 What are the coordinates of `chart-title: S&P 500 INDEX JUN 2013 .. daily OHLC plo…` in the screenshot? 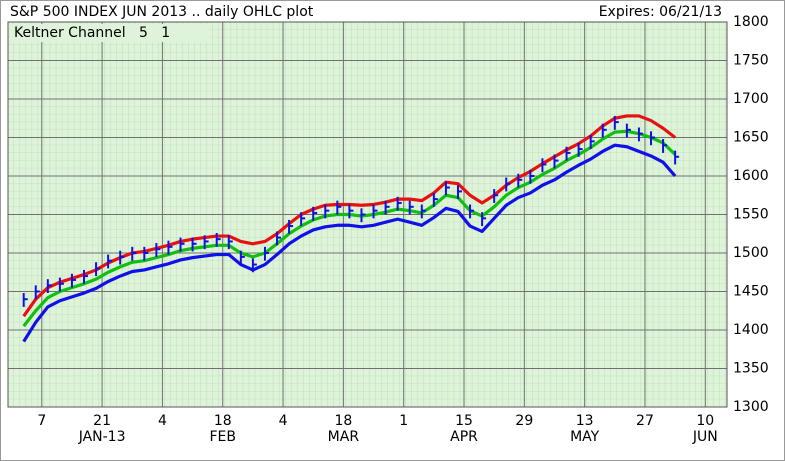 It's located at (162, 12).